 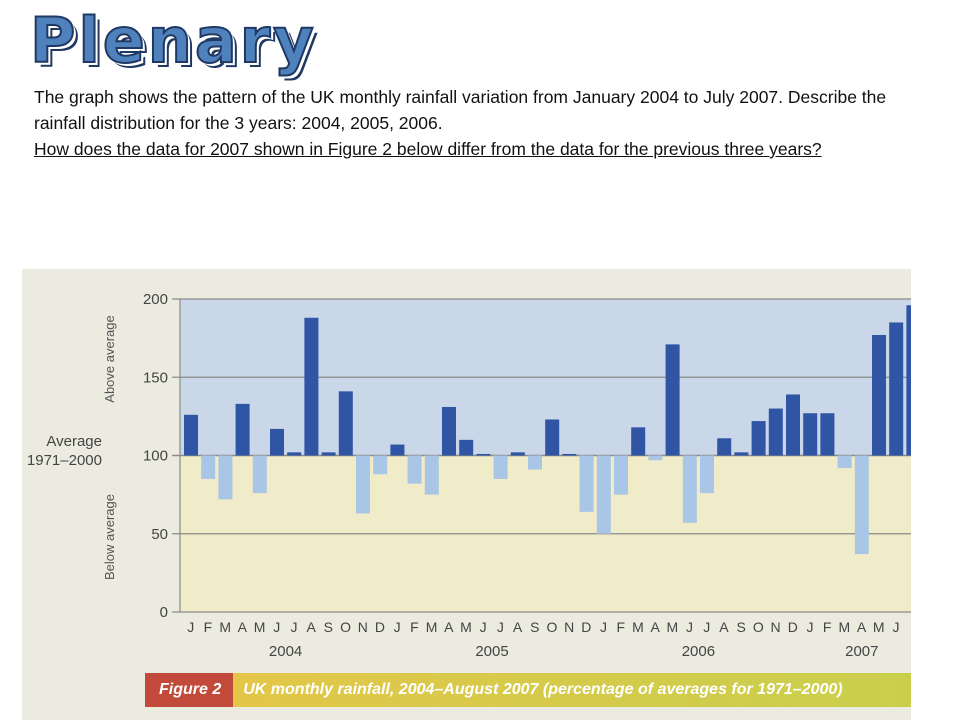 What do you see at coordinates (491, 651) in the screenshot?
I see `year-label: 2005` at bounding box center [491, 651].